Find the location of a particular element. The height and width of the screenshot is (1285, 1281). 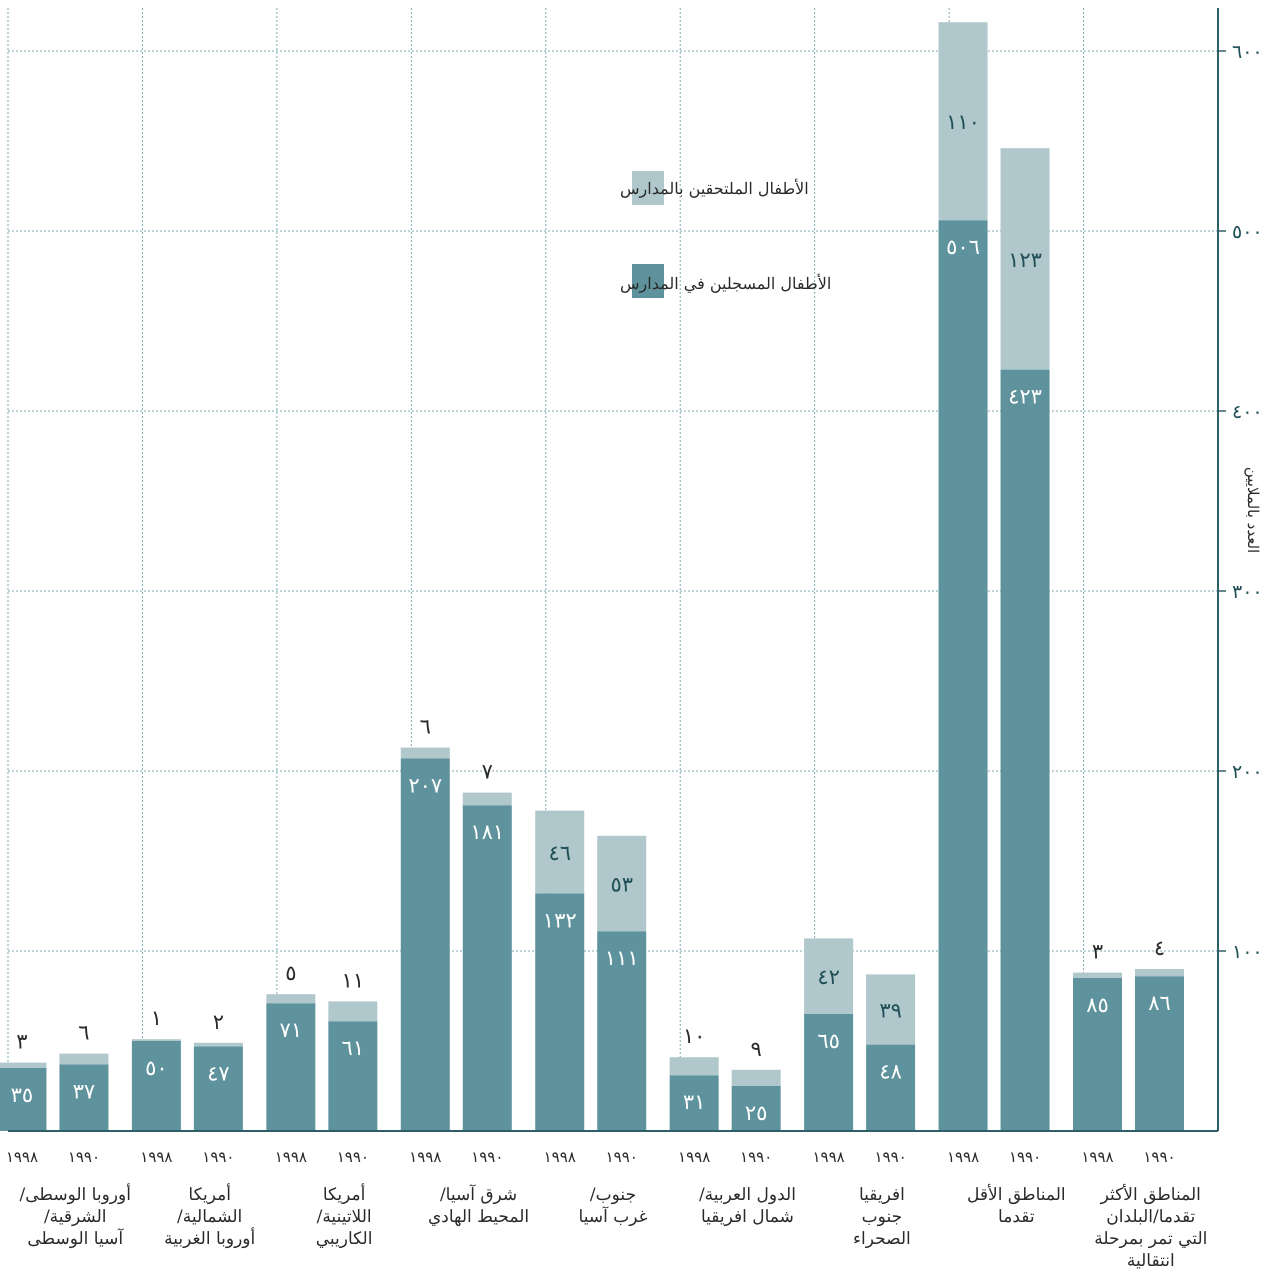

x-category-label: جنوب is located at coordinates (882, 1217).